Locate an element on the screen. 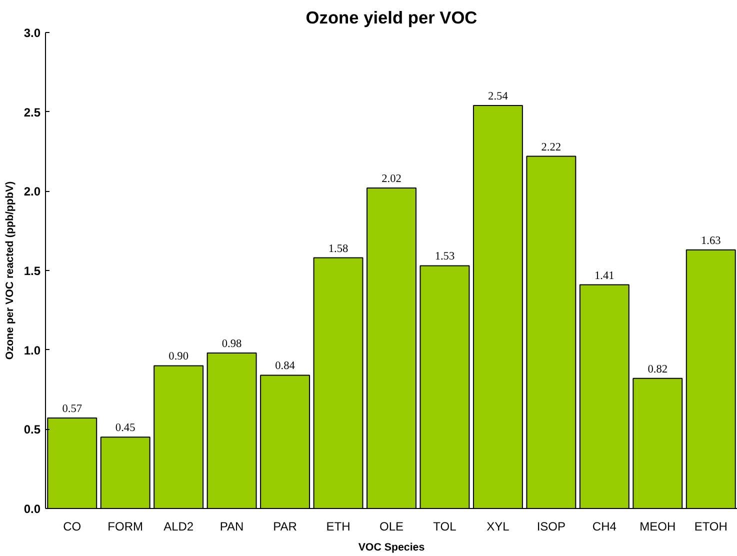 The height and width of the screenshot is (556, 737). data-label: 2.22 is located at coordinates (551, 147).